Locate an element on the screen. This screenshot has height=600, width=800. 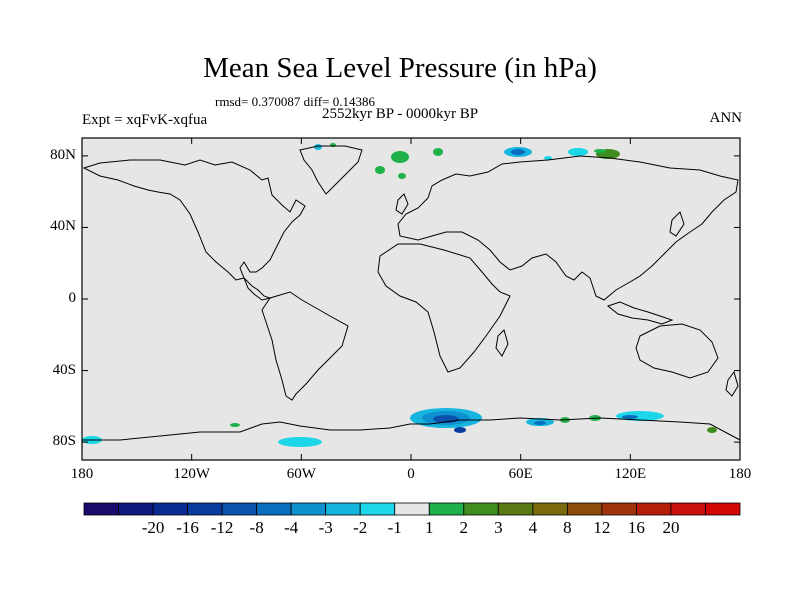
coastline-new-zealand is located at coordinates (732, 383).